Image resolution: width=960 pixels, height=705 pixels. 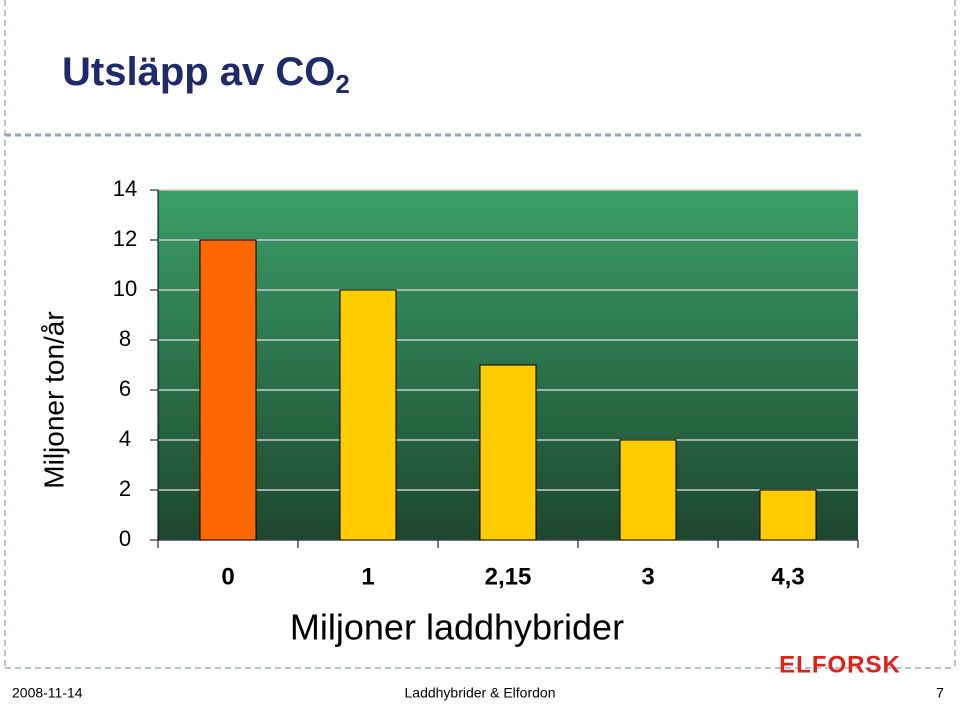 What do you see at coordinates (940, 693) in the screenshot?
I see `footer-page: 7` at bounding box center [940, 693].